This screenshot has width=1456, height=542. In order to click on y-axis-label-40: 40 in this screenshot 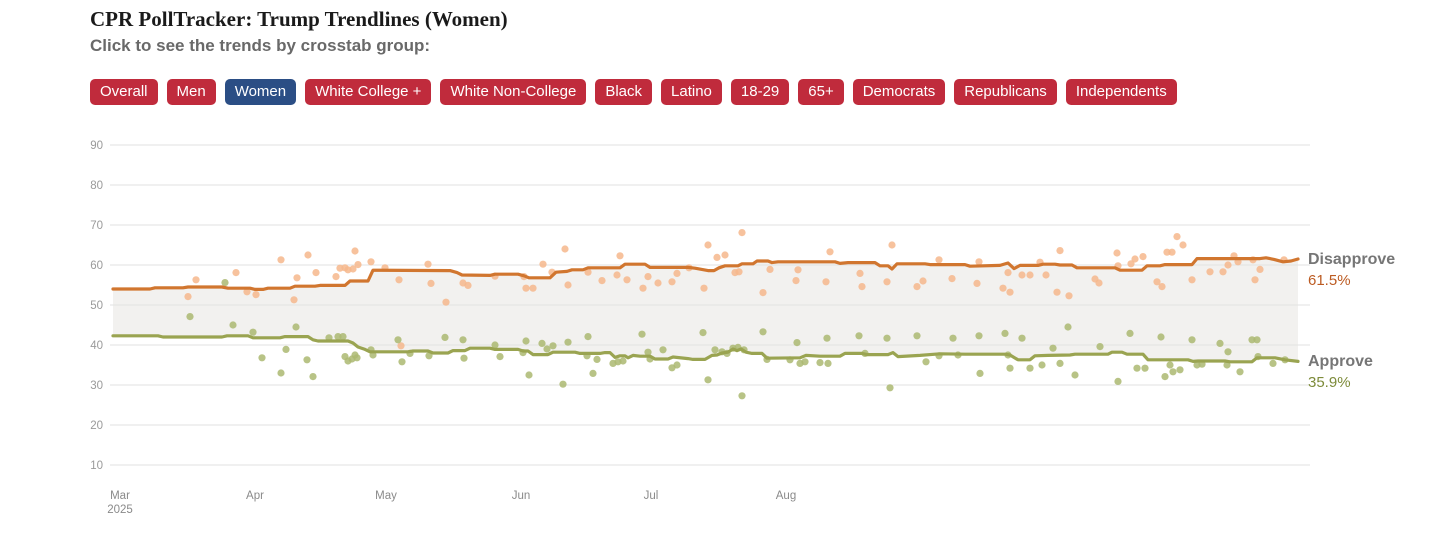, I will do `click(96, 346)`.